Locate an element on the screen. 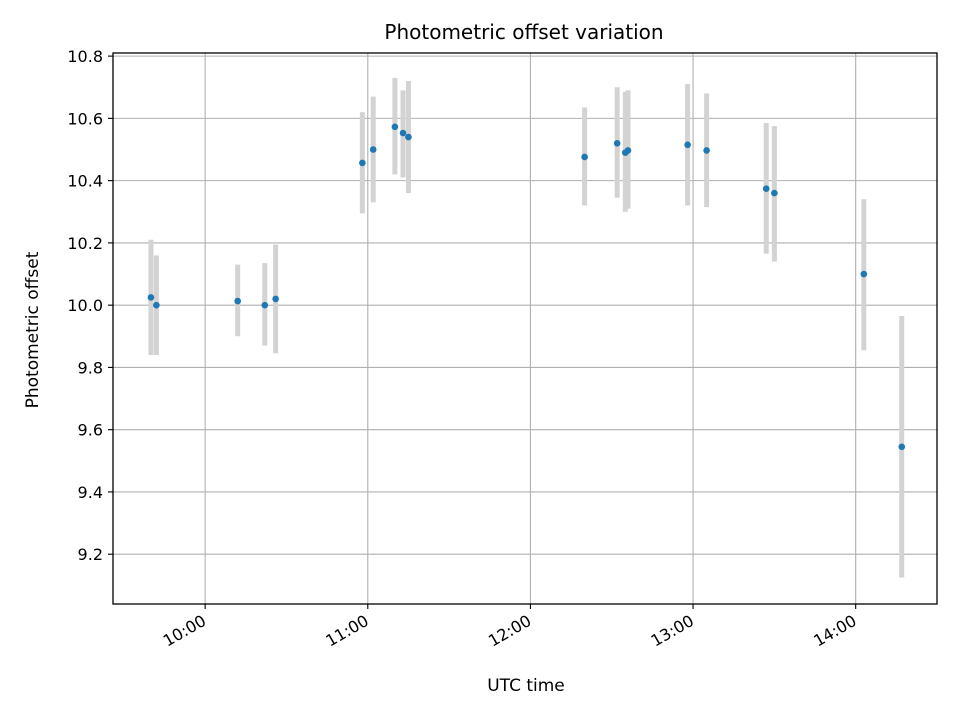 This screenshot has height=720, width=960. y-tick-label: 10.2 is located at coordinates (85, 243).